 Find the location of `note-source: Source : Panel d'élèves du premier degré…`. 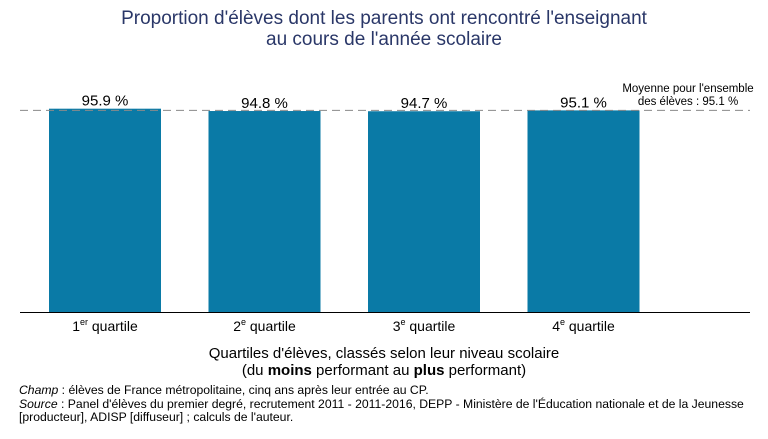

note-source: Source : Panel d'élèves du premier degré… is located at coordinates (391, 410).